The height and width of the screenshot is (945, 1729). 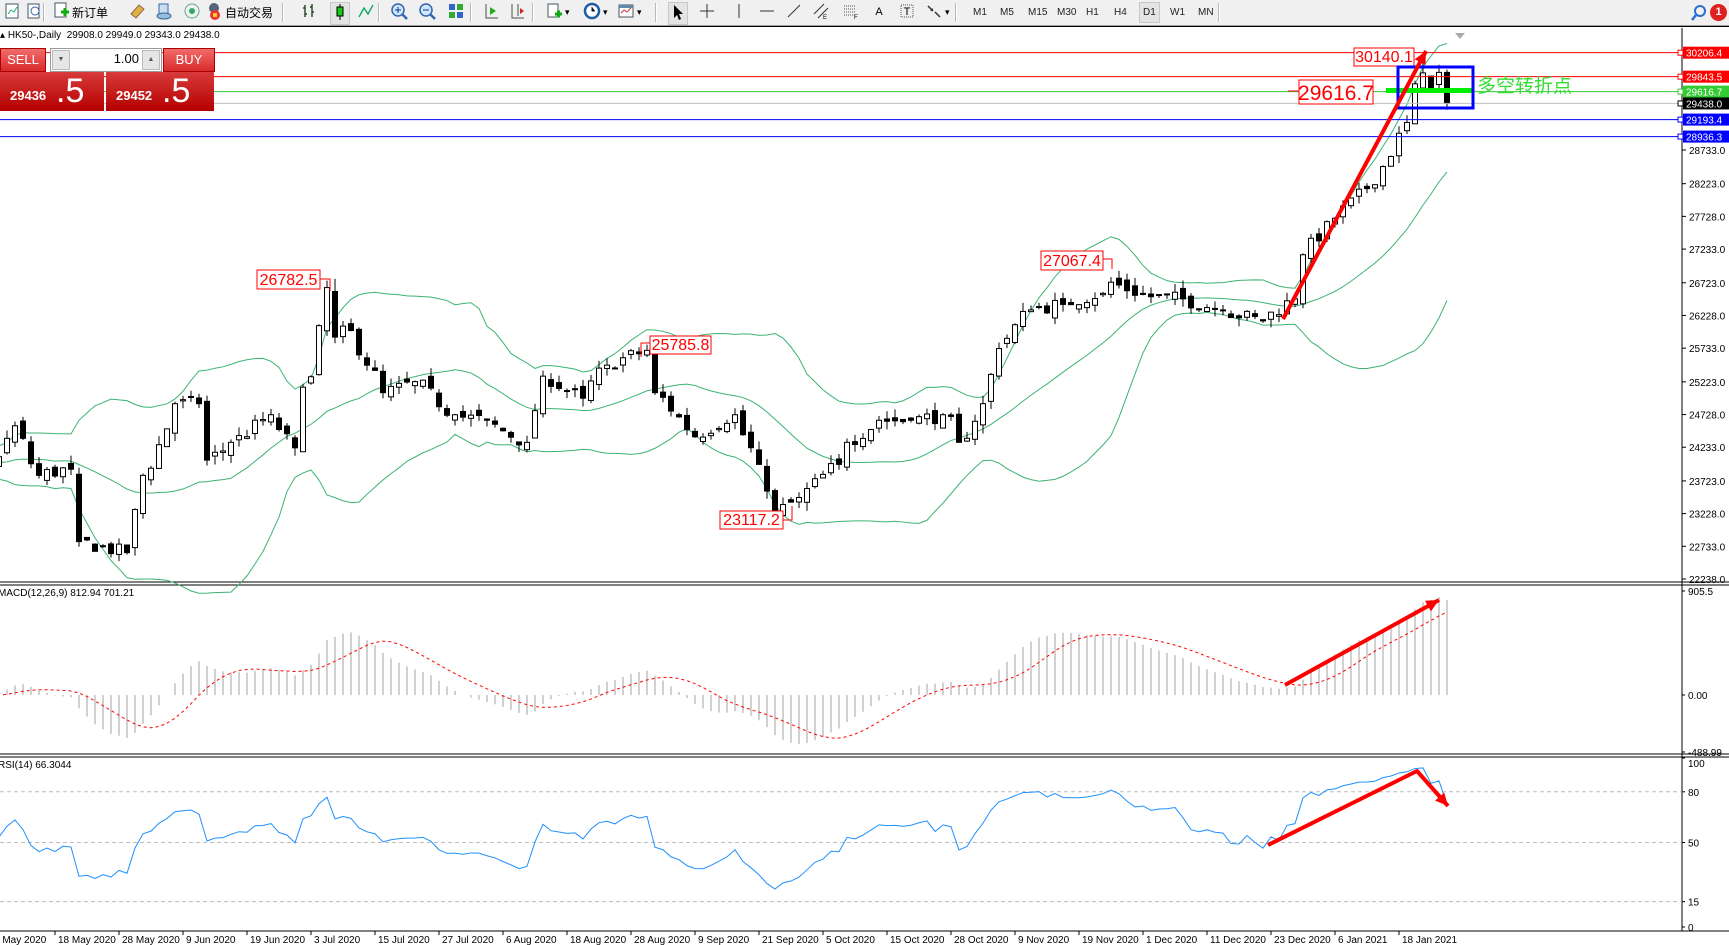 What do you see at coordinates (980, 12) in the screenshot?
I see `timeframe-m1: M1` at bounding box center [980, 12].